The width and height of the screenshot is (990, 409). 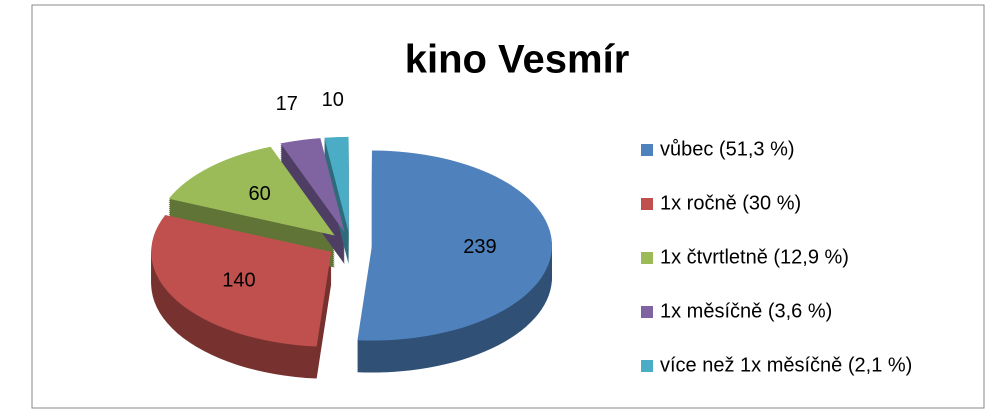 What do you see at coordinates (260, 194) in the screenshot?
I see `data-label: 60` at bounding box center [260, 194].